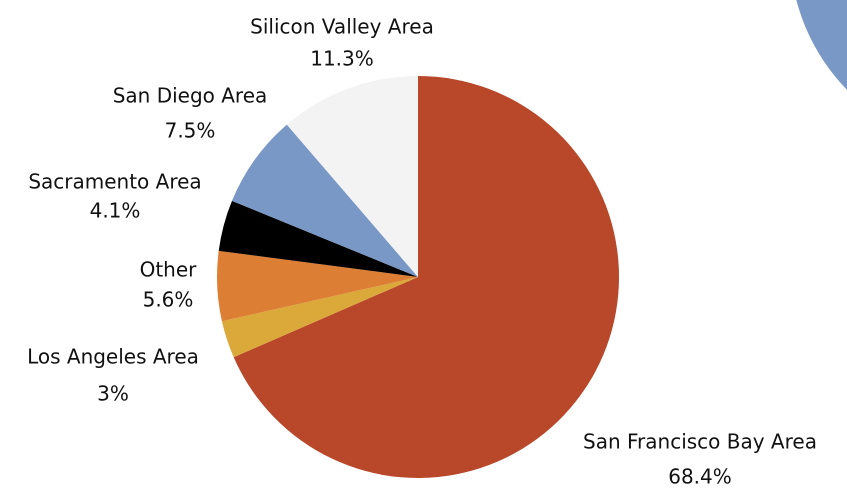  What do you see at coordinates (113, 357) in the screenshot?
I see `slice-label: Los Angeles Area` at bounding box center [113, 357].